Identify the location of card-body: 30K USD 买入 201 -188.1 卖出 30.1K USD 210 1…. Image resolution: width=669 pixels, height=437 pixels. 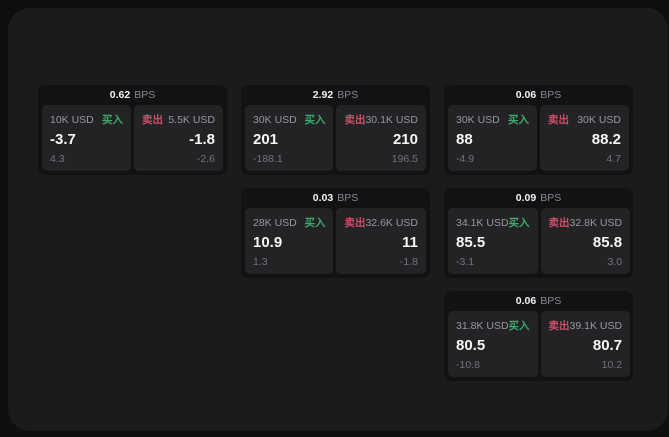
(335, 140).